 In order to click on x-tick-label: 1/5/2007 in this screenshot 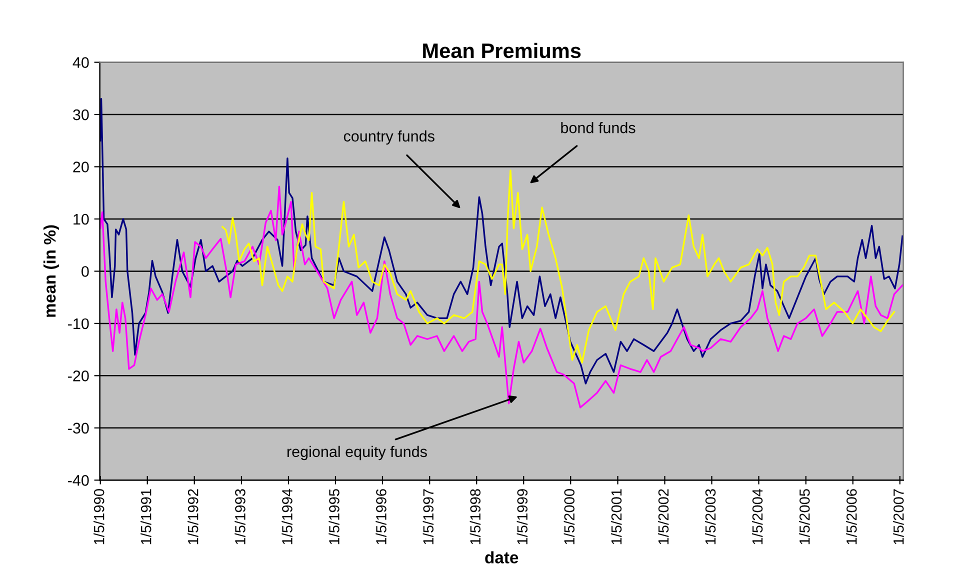, I will do `click(898, 516)`.